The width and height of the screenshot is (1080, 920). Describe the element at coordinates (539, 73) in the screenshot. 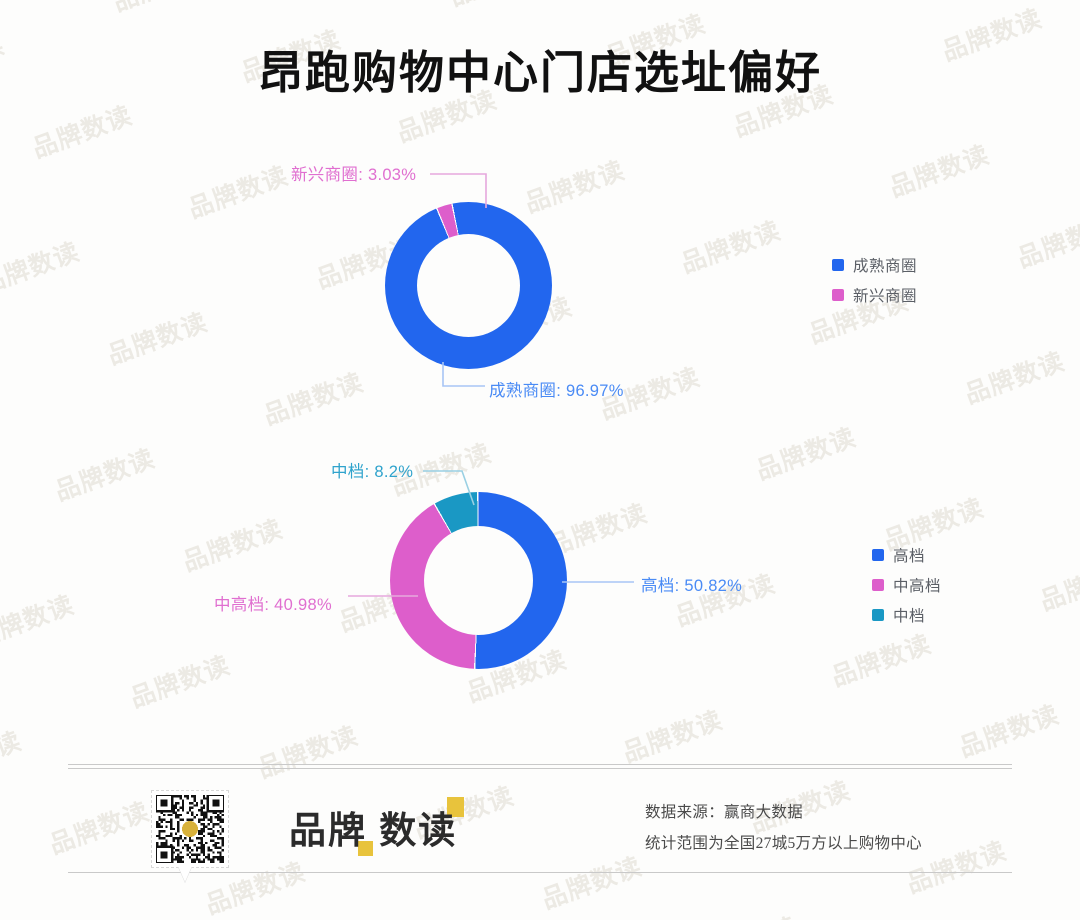

I see `page-title: 昂跑购物中心门店选址偏好` at that location.